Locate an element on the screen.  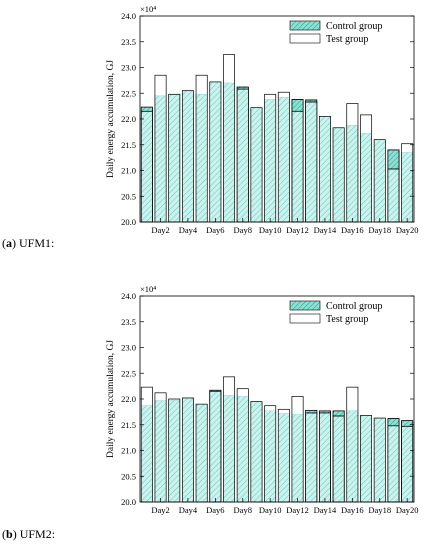
caption-letter: b is located at coordinates (9, 534).